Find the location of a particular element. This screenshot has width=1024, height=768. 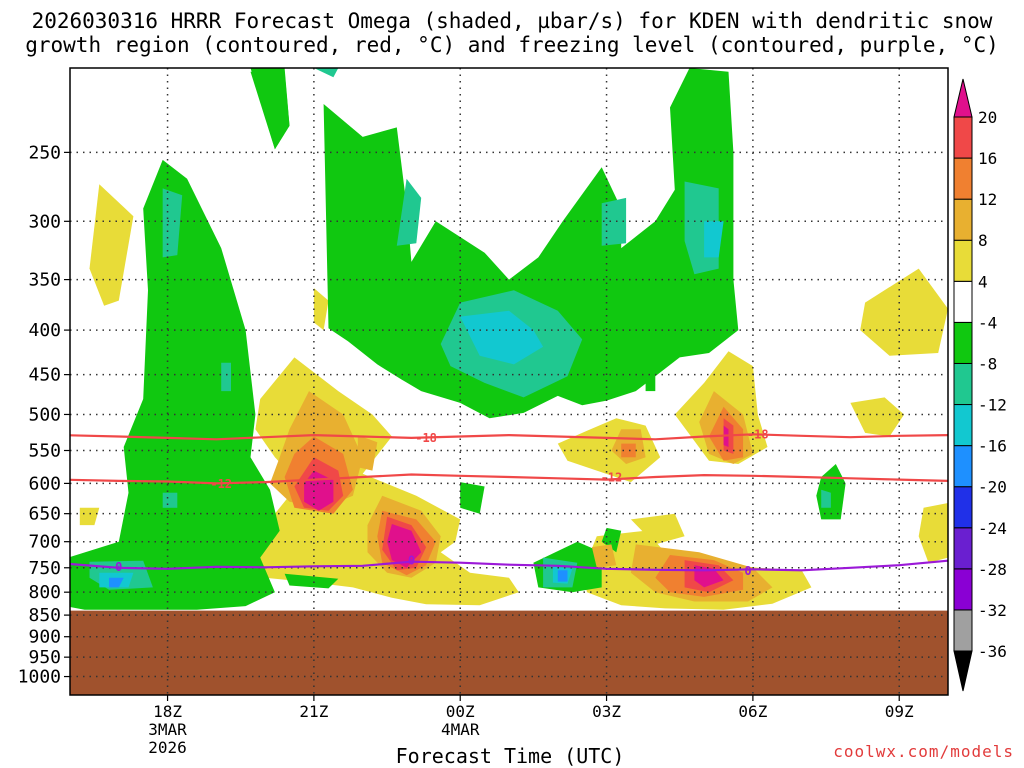

y-tick-label-900: 900 is located at coordinates (44, 637).